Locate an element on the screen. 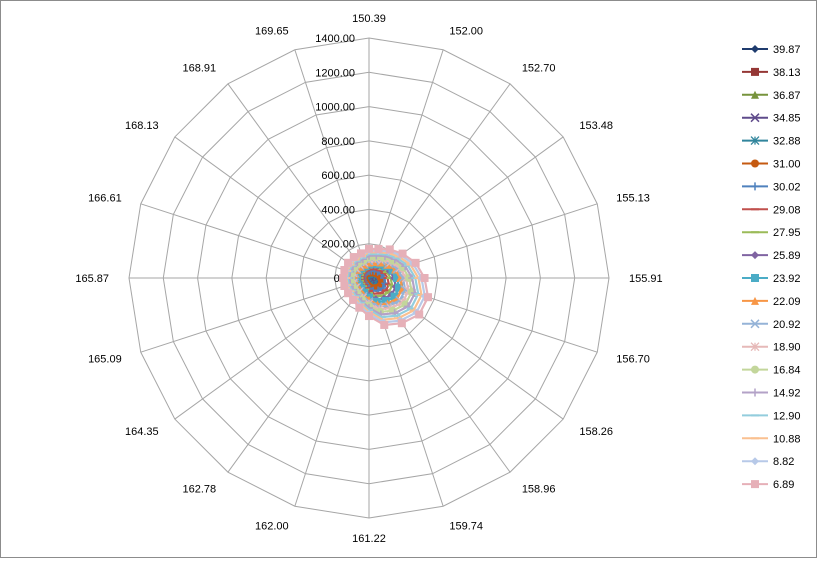  category-label: 159.74 is located at coordinates (466, 526).